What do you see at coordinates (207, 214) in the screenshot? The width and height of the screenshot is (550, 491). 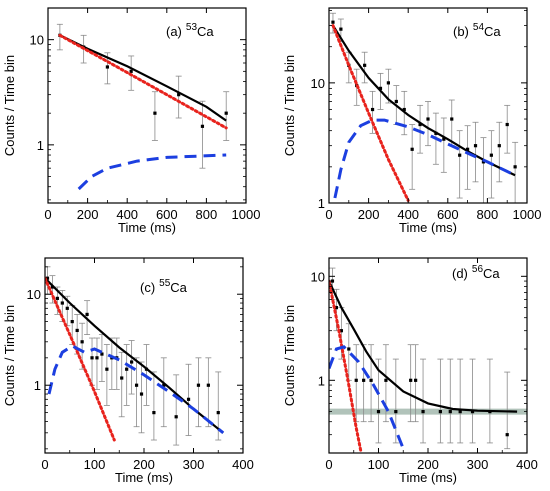 I see `x-tick-label: 800` at bounding box center [207, 214].